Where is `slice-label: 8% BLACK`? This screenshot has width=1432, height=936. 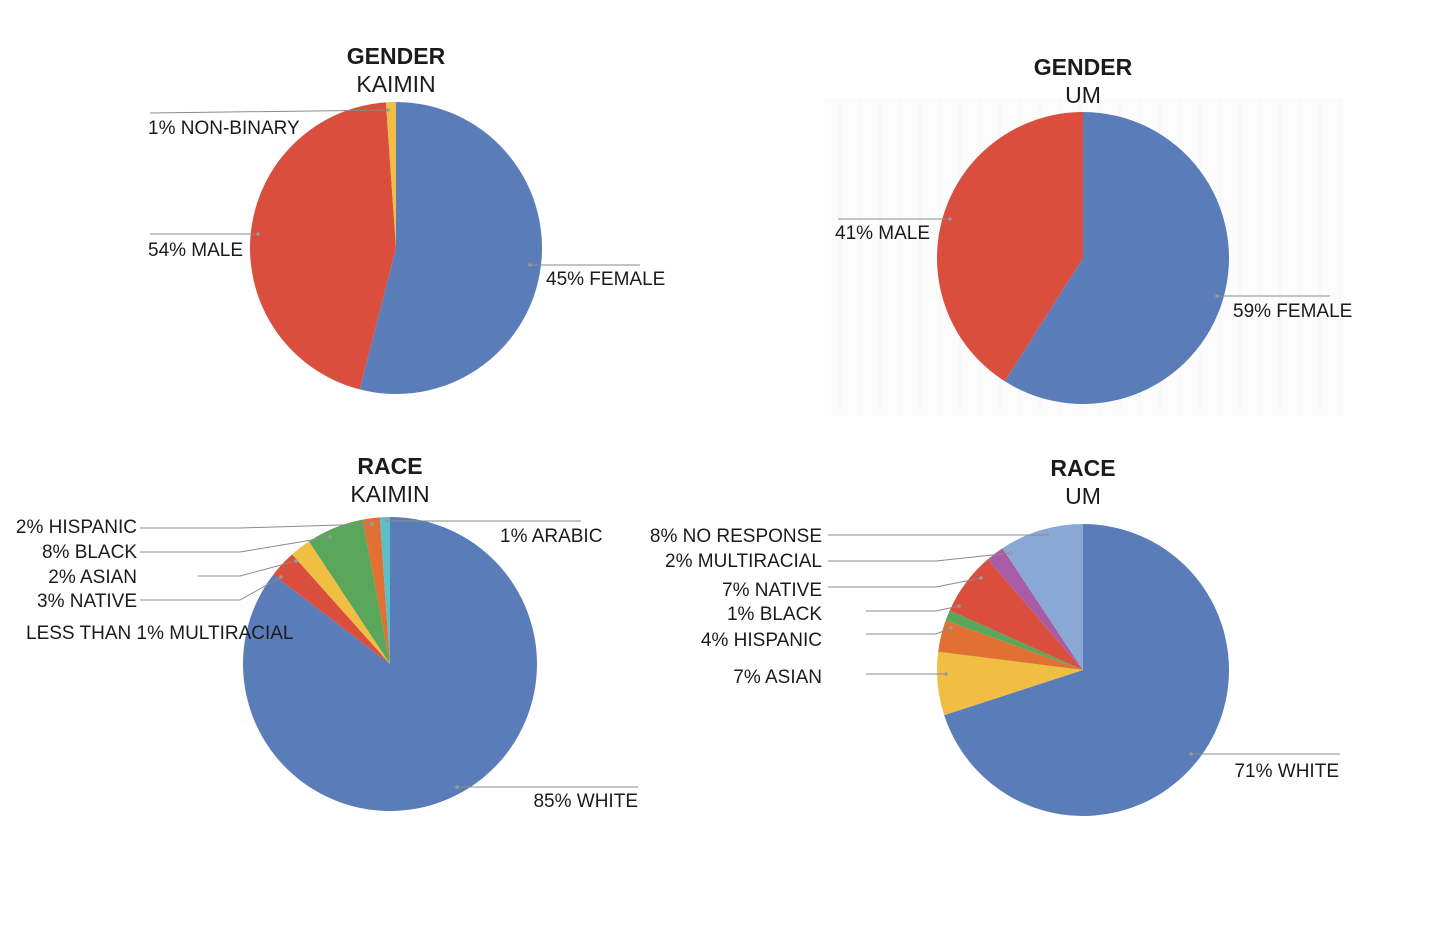
slice-label: 8% BLACK is located at coordinates (89, 552).